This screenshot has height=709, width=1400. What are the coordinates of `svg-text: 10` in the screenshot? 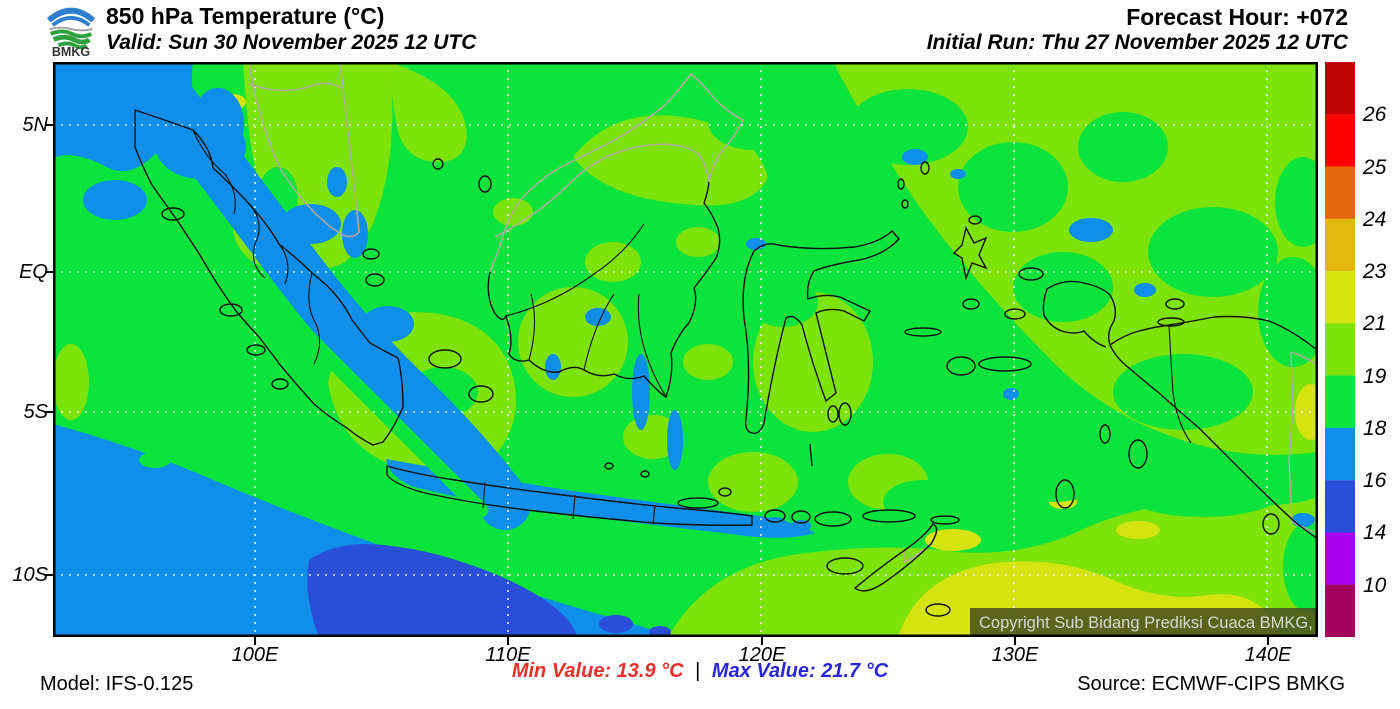 It's located at (1375, 585).